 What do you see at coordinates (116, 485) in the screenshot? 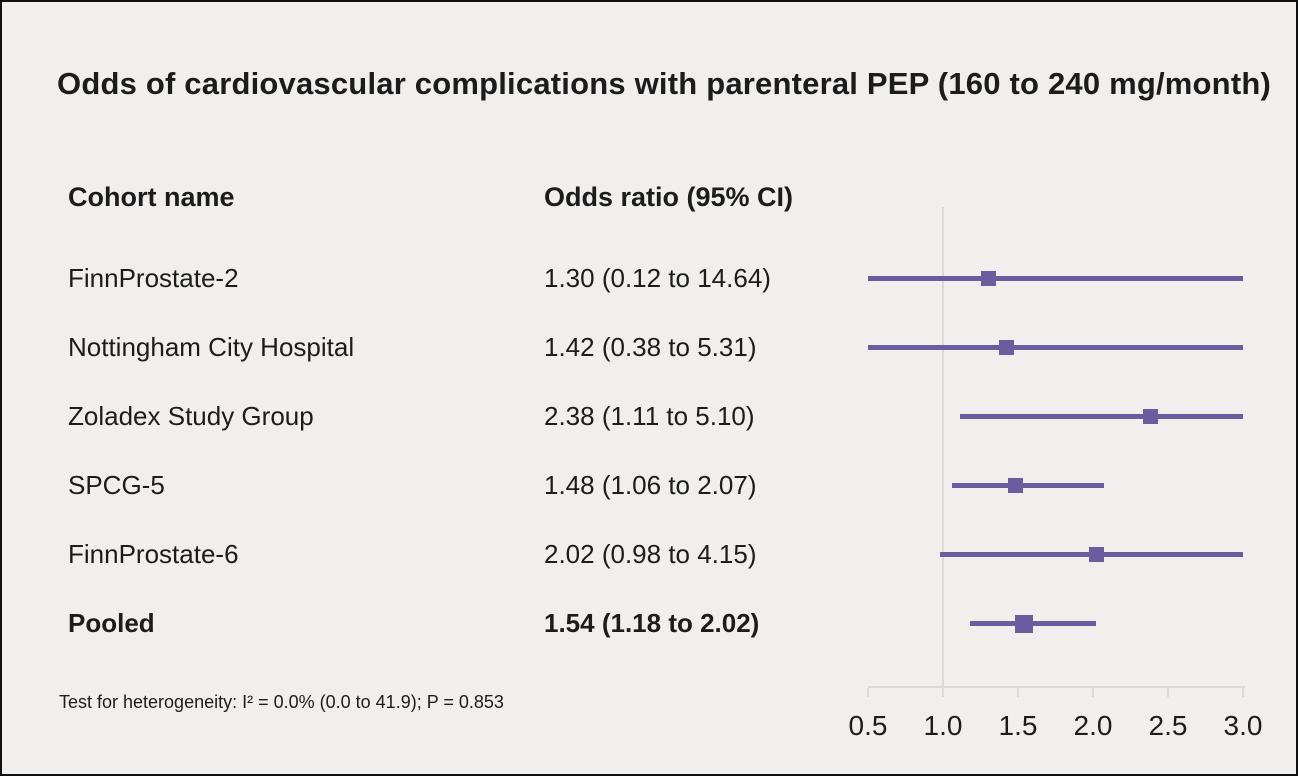
I see `cohort-name: SPCG-5` at bounding box center [116, 485].